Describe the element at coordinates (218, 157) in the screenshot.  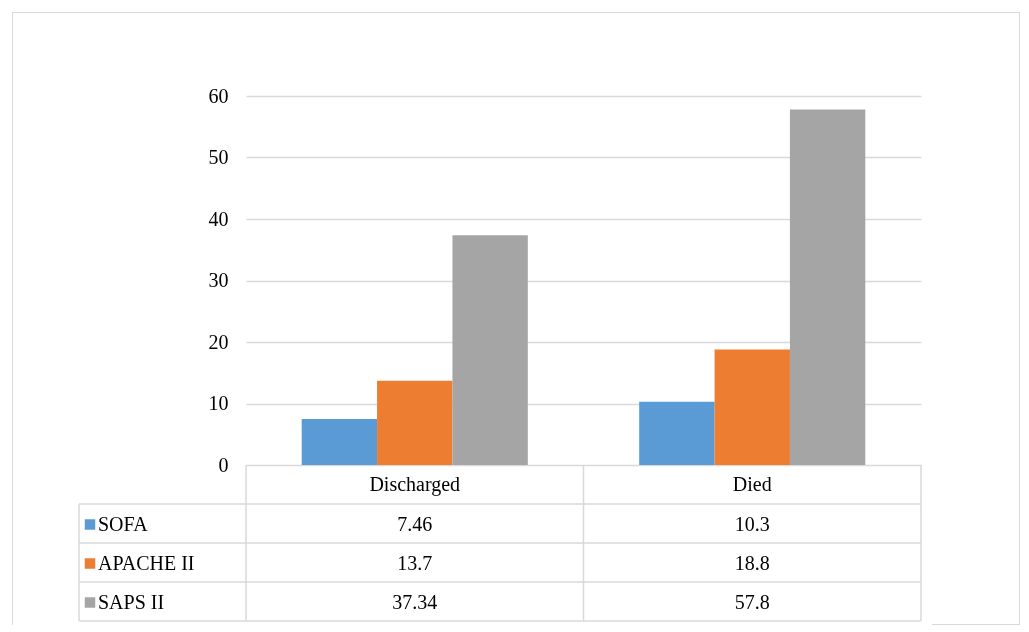
I see `y-tick-label: 50` at that location.